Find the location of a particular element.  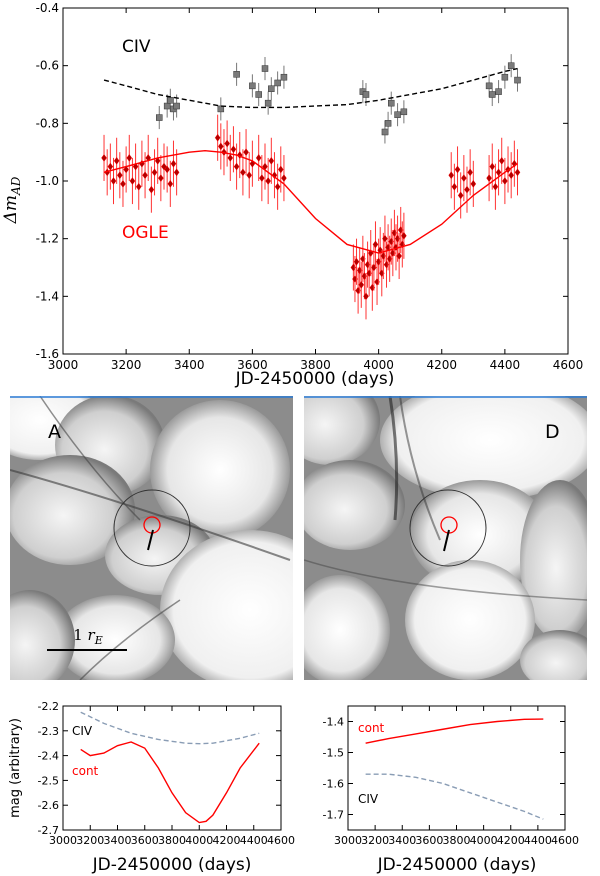

source-outer-circle-d is located at coordinates (448, 528).